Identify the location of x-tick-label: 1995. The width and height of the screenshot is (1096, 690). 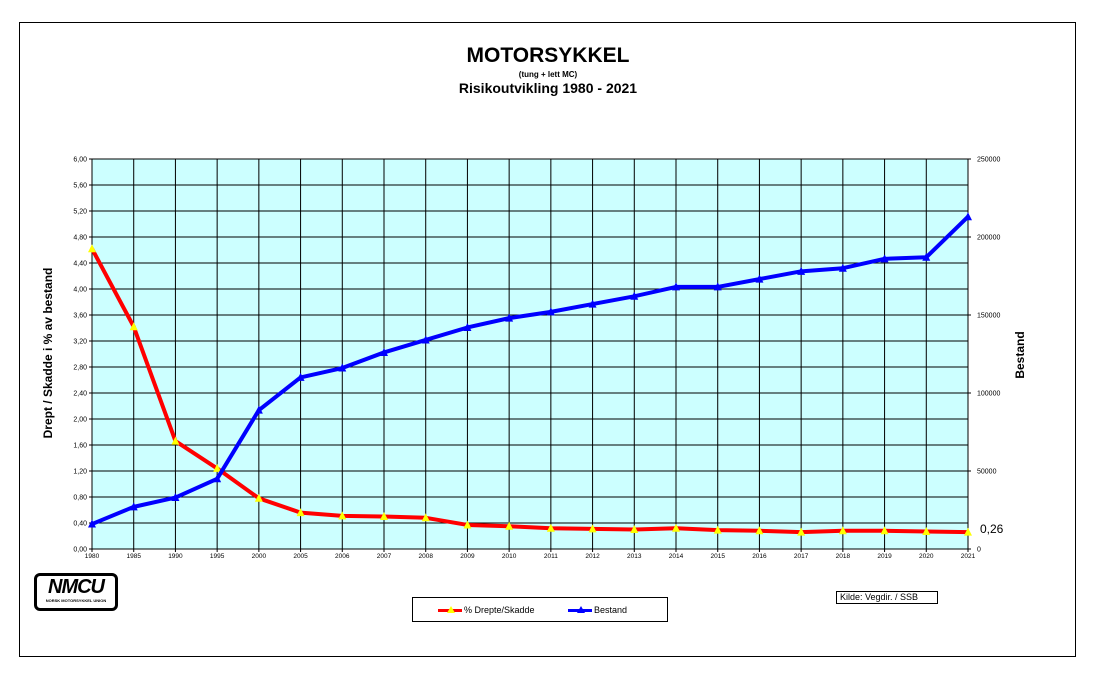
(217, 556).